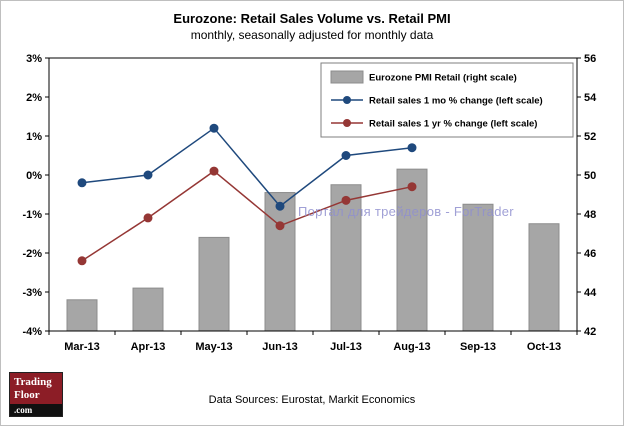 This screenshot has width=624, height=426. Describe the element at coordinates (148, 347) in the screenshot. I see `x-axis-label: Apr-13` at that location.